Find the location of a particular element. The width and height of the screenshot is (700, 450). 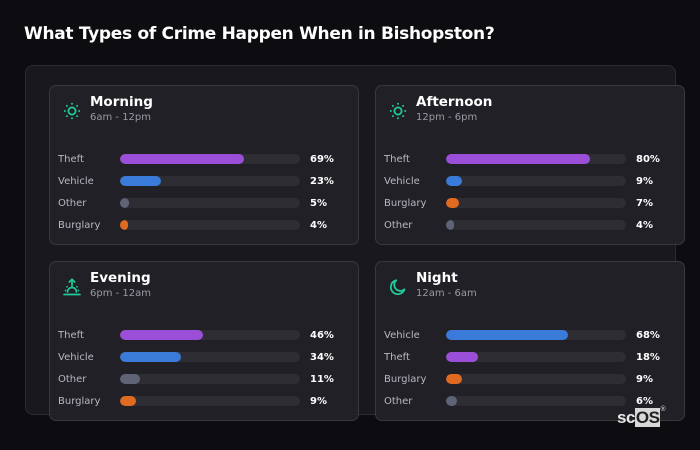

bar-row: Theft 18% is located at coordinates (534, 357).